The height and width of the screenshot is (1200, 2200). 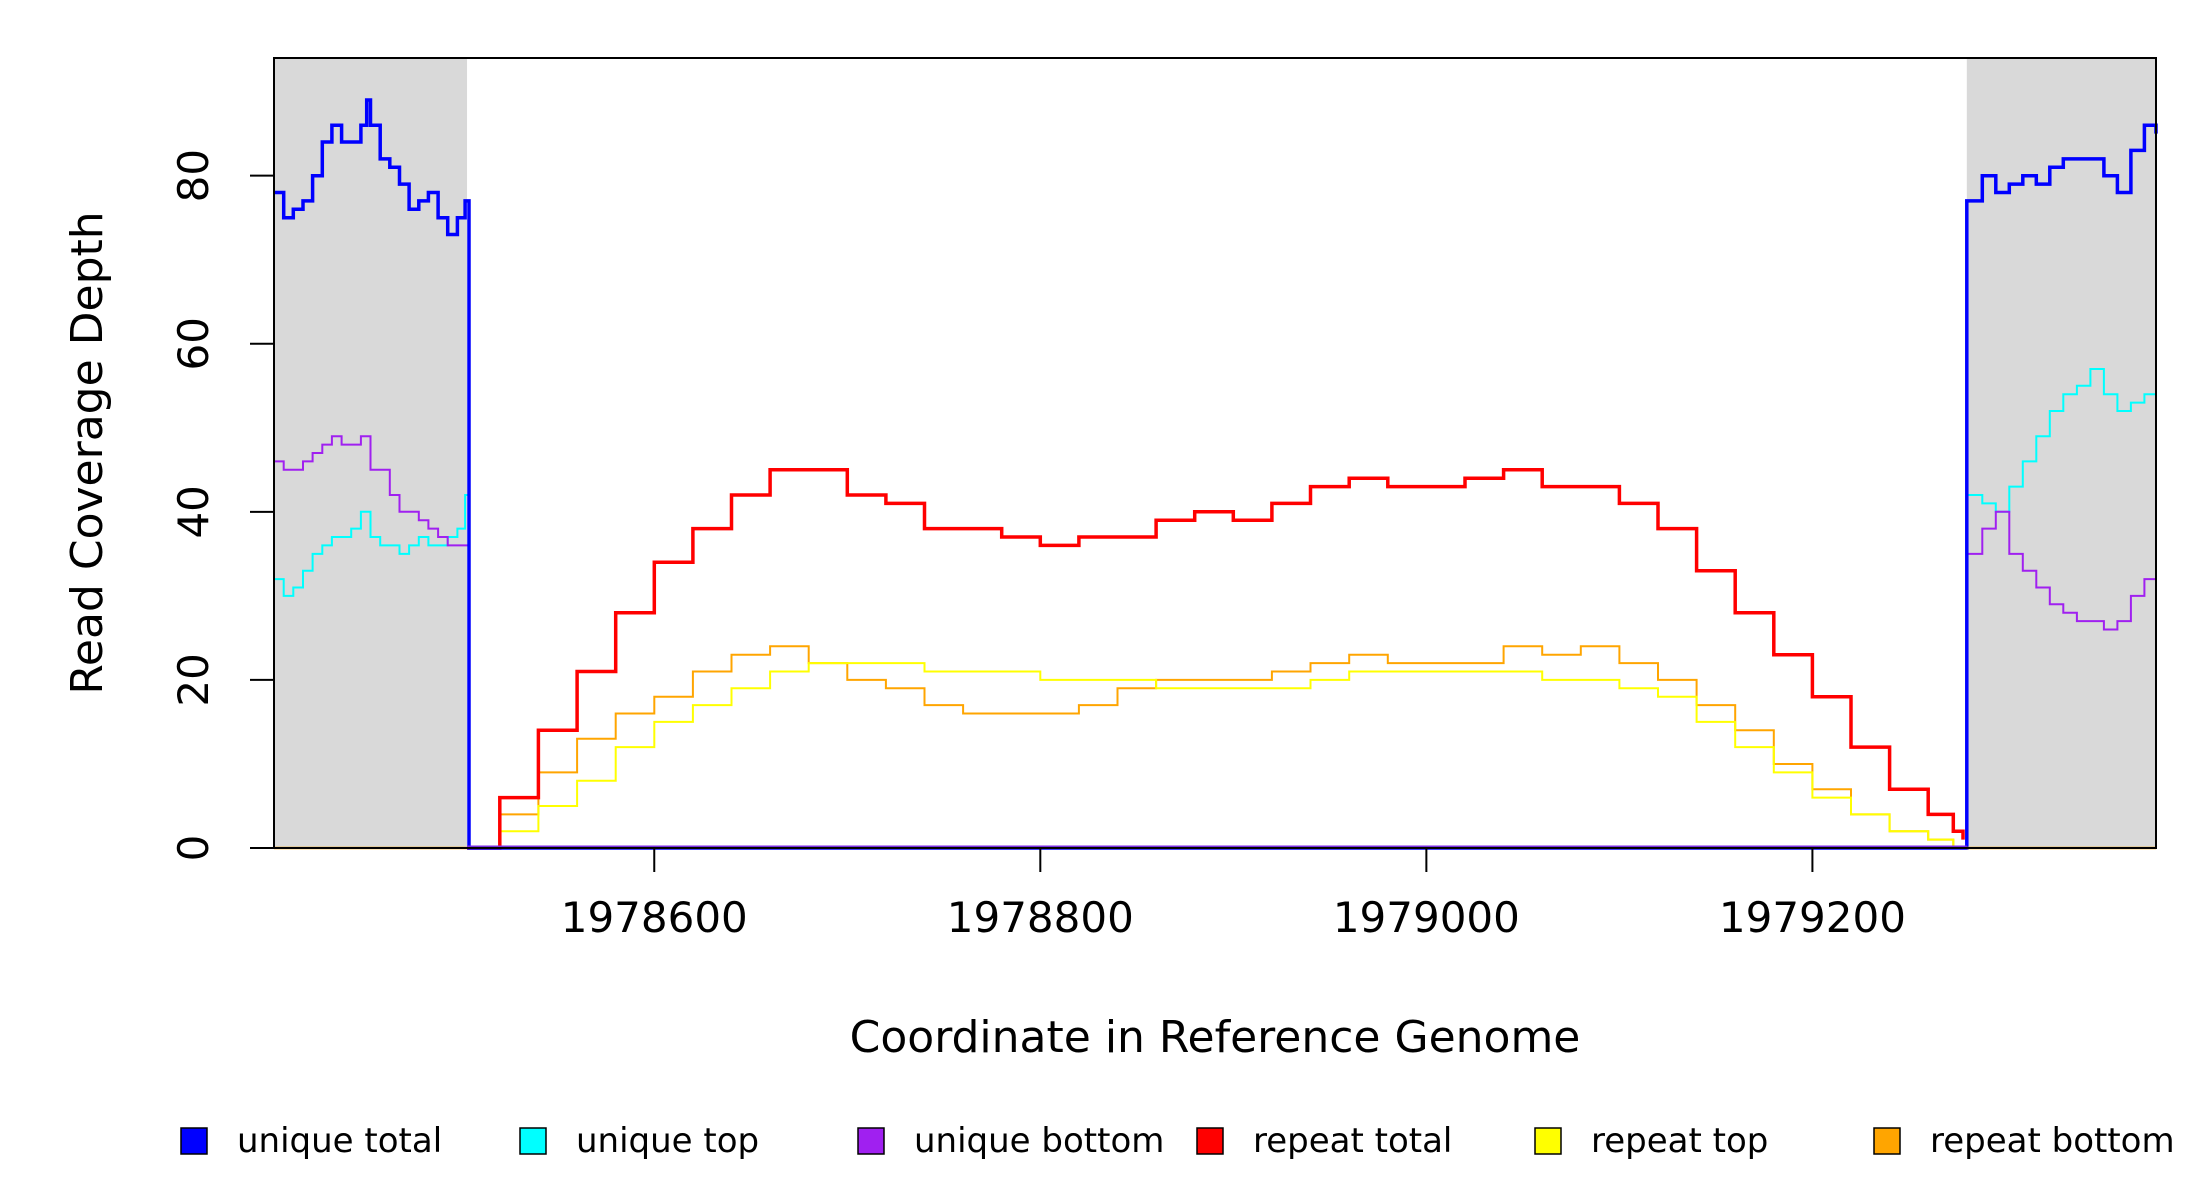 What do you see at coordinates (193, 343) in the screenshot?
I see `y-tick-label: 60` at bounding box center [193, 343].